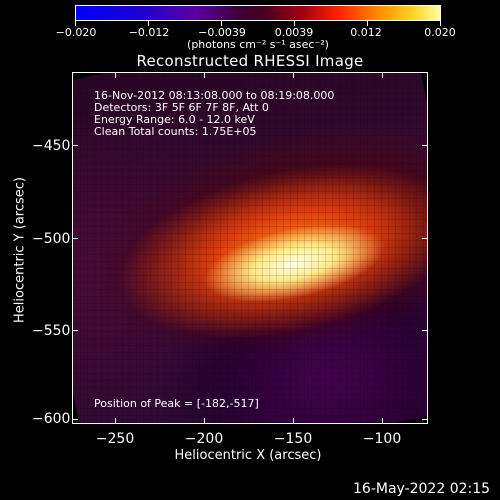 This screenshot has width=500, height=500. I want to click on colorbar-tick-label: 0.0039, so click(294, 32).